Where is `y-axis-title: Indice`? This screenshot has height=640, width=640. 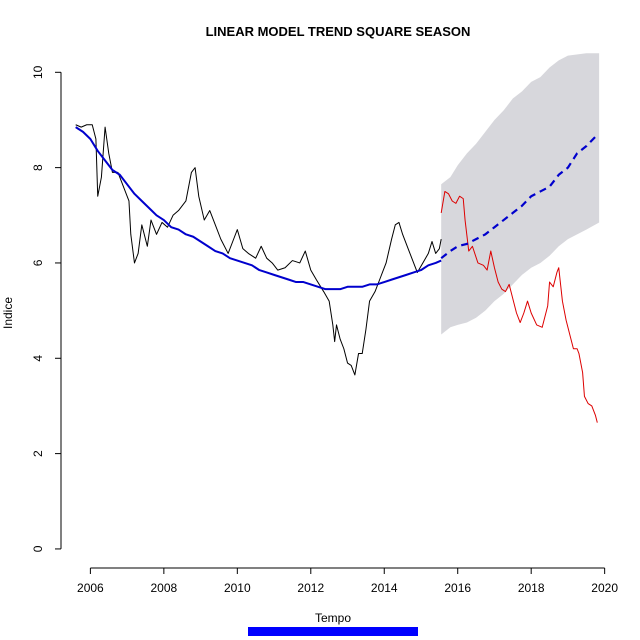
y-axis-title: Indice is located at coordinates (8, 313).